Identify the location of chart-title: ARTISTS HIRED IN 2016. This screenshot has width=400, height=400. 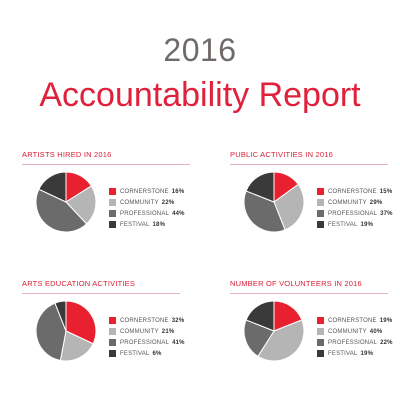
(67, 154).